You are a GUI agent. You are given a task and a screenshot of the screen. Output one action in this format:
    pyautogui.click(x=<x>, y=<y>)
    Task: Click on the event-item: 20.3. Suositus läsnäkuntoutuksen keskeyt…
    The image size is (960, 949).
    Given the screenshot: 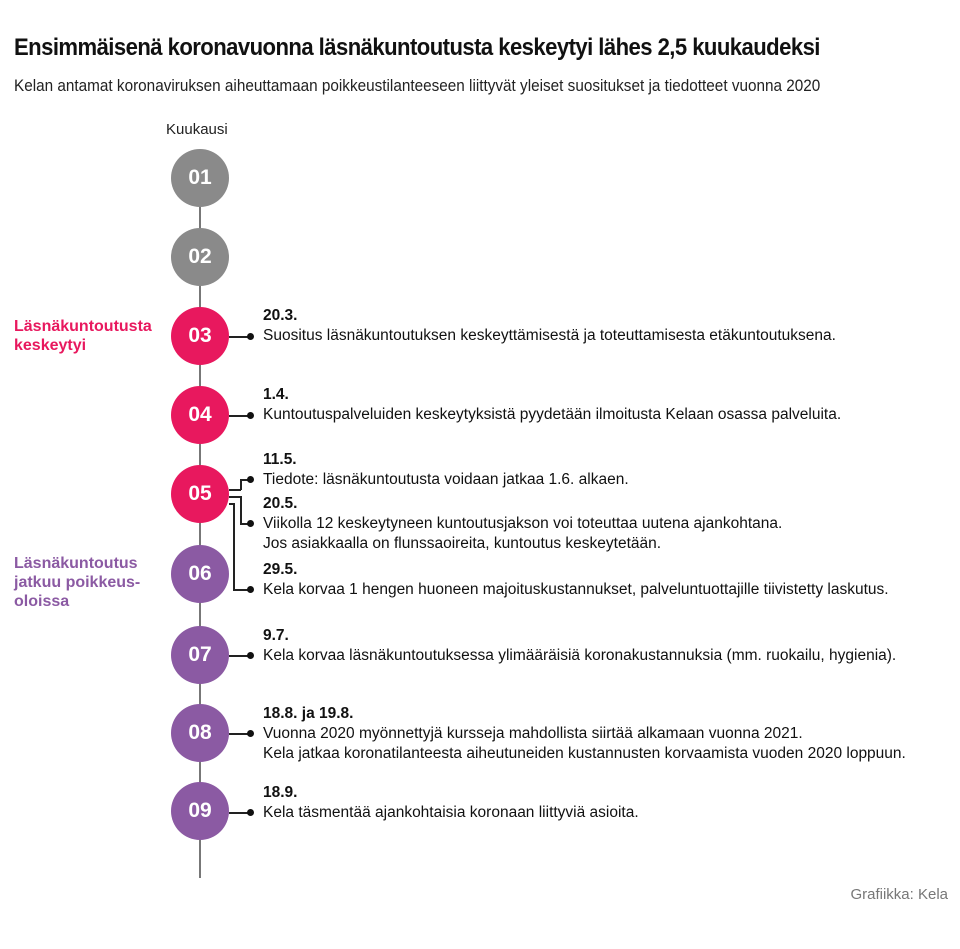 What is the action you would take?
    pyautogui.click(x=549, y=326)
    